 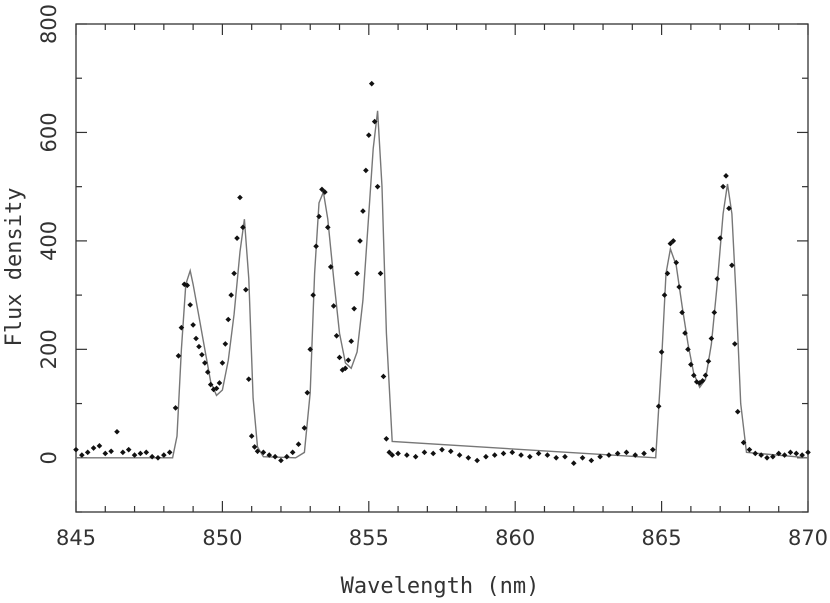 What do you see at coordinates (49, 132) in the screenshot?
I see `y-tick-label: 600` at bounding box center [49, 132].